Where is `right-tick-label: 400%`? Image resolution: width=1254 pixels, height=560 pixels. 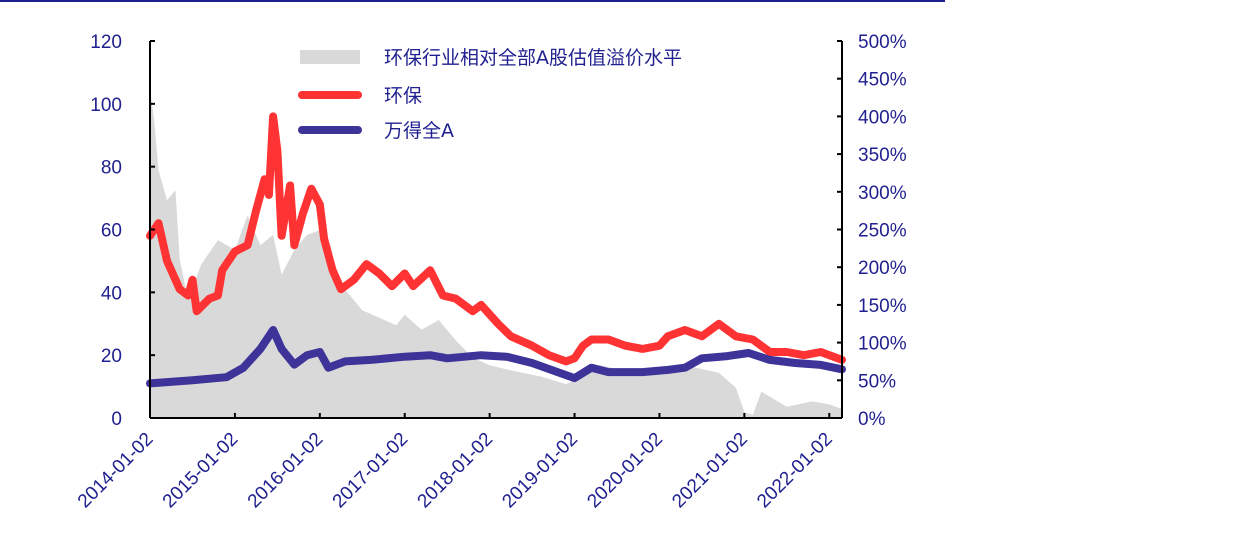 right-tick-label: 400% is located at coordinates (882, 117).